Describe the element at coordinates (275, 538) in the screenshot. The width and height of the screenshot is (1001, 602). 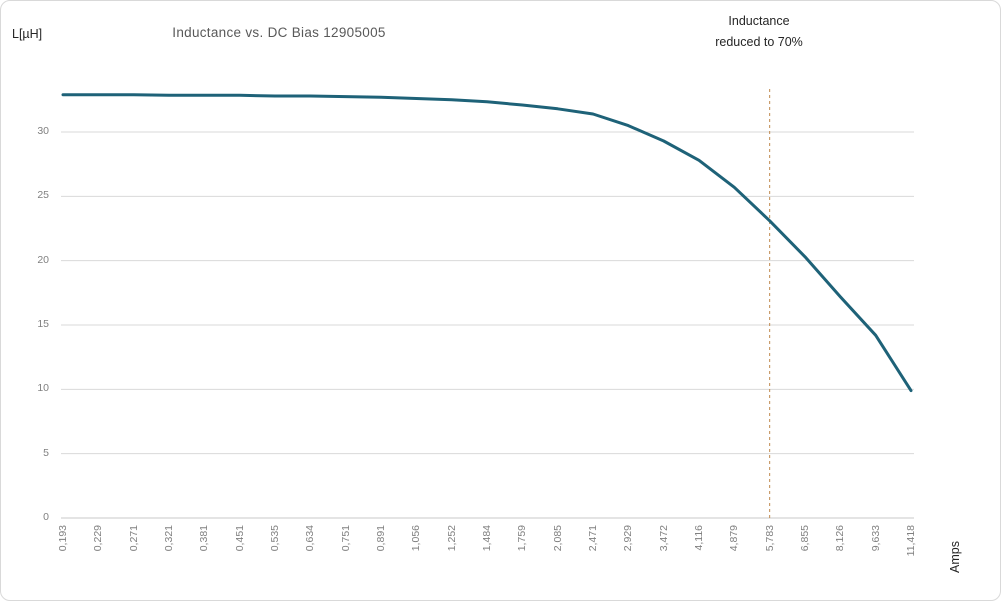
I see `x-tick-label: 0,535` at that location.